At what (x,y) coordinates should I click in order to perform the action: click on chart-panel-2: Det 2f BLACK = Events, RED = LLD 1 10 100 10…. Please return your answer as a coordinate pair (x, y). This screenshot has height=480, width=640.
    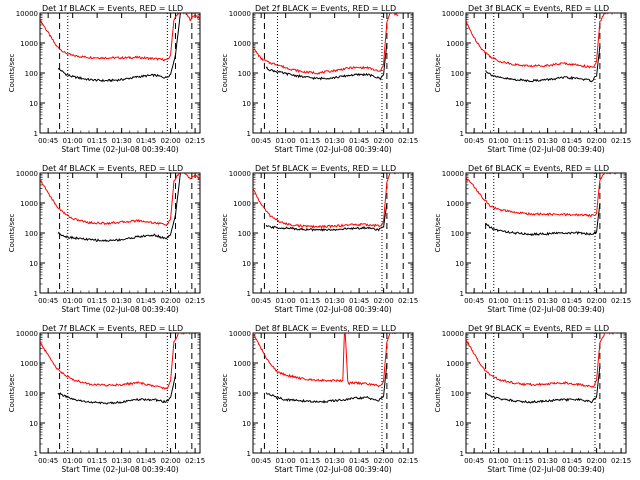
    Looking at the image, I should click on (319, 79).